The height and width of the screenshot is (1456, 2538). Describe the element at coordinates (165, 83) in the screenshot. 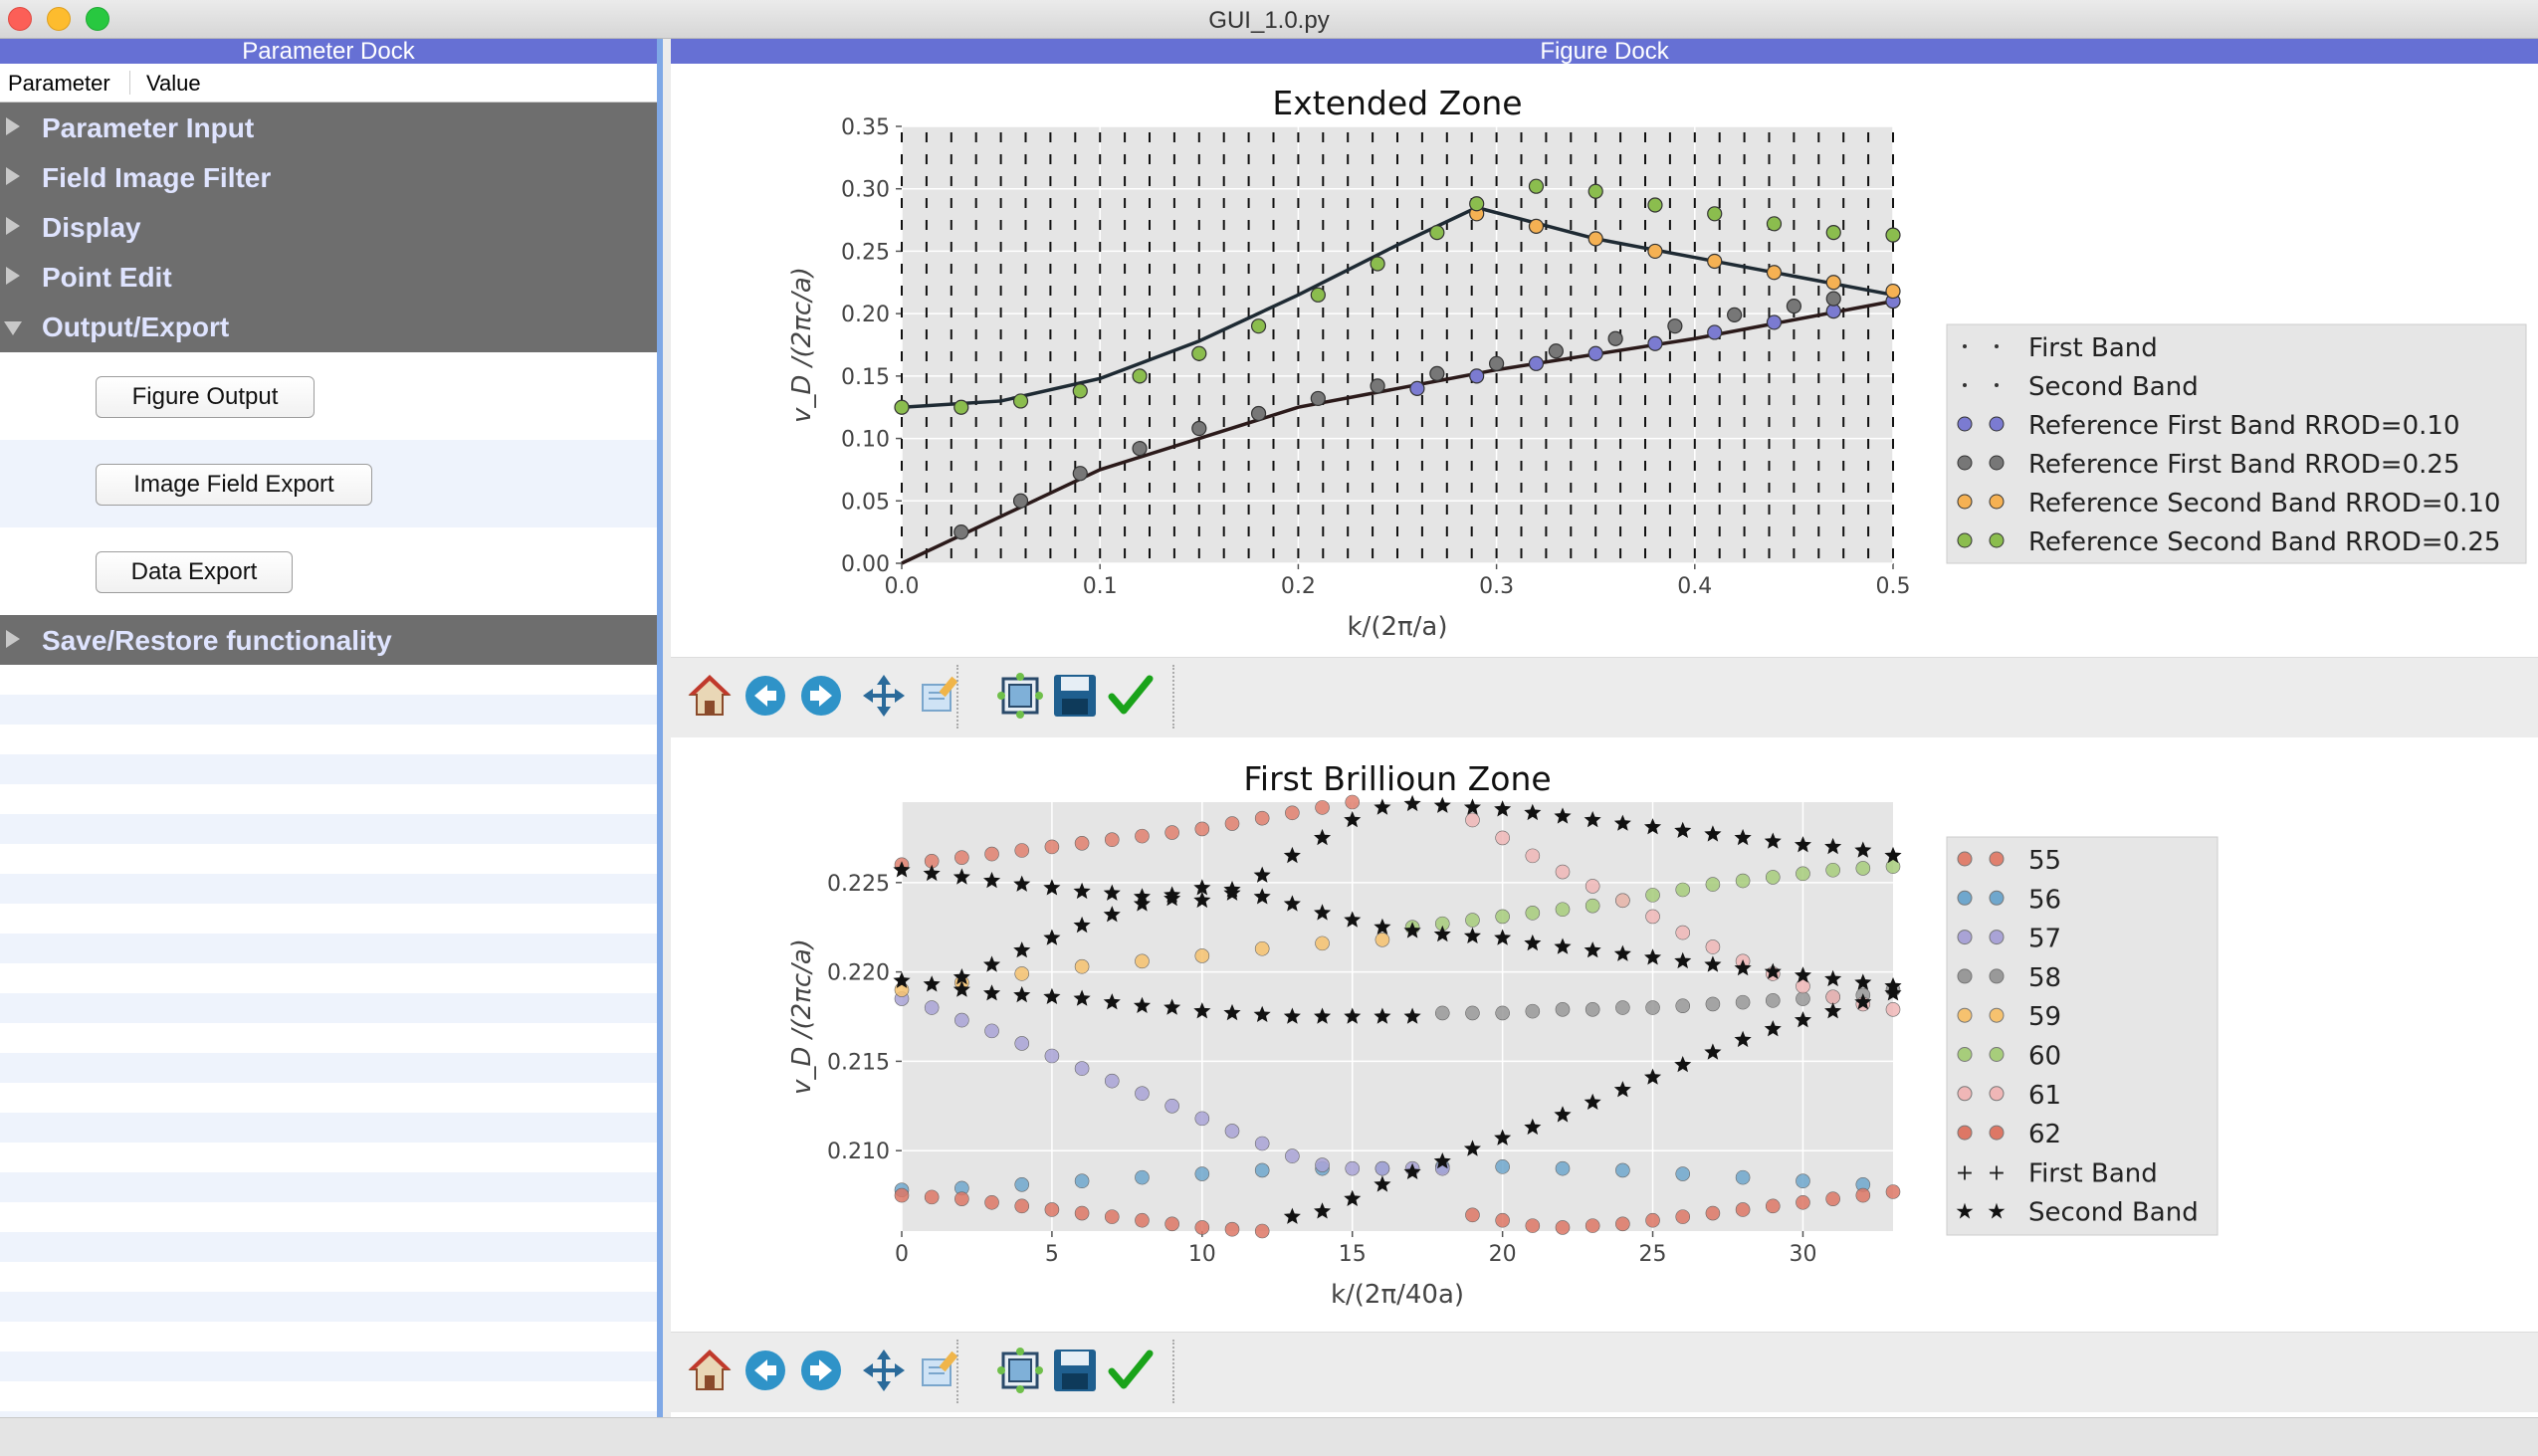

I see `column-header-value: Value` at that location.